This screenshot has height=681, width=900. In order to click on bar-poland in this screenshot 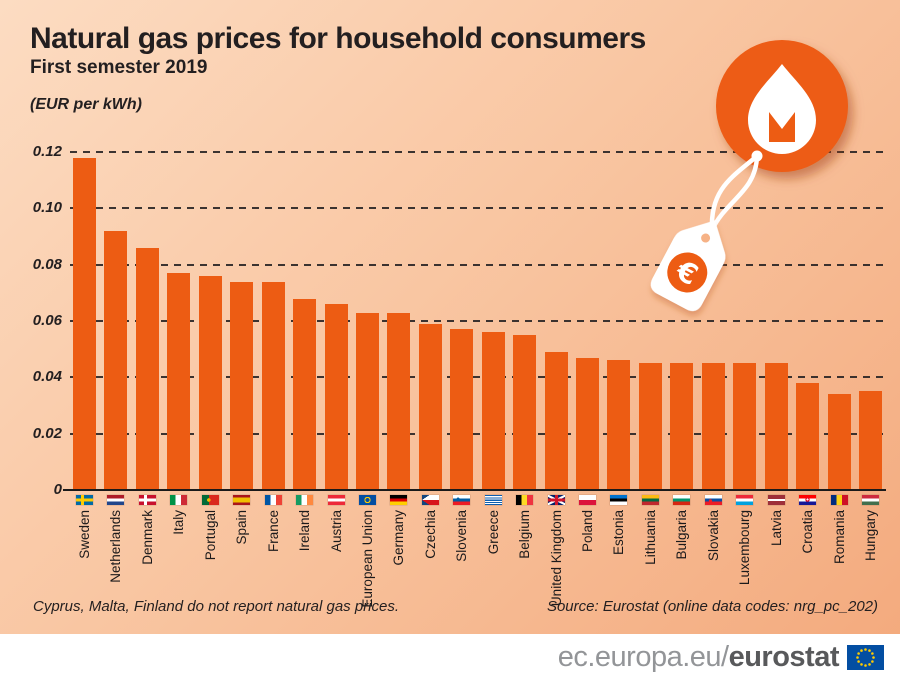, I will do `click(587, 423)`.